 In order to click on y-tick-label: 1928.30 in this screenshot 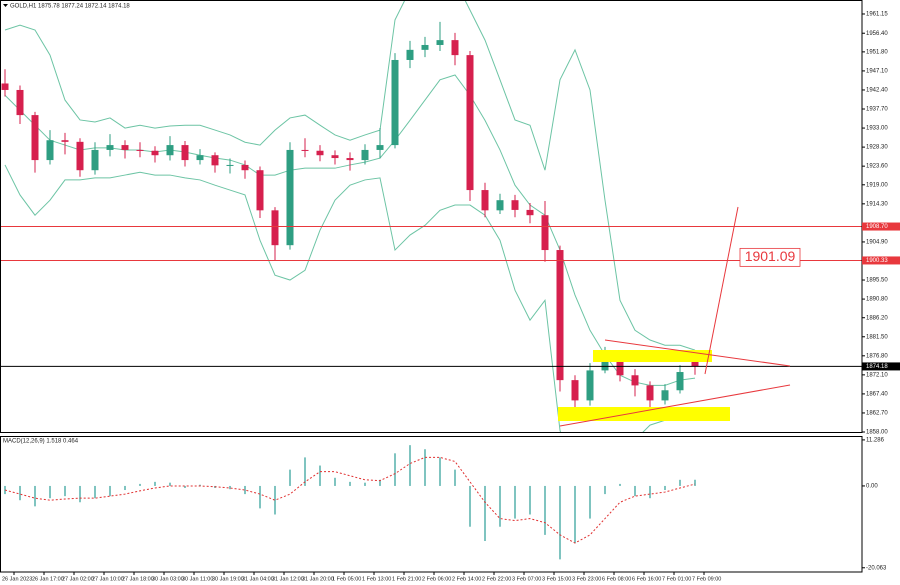, I will do `click(877, 148)`.